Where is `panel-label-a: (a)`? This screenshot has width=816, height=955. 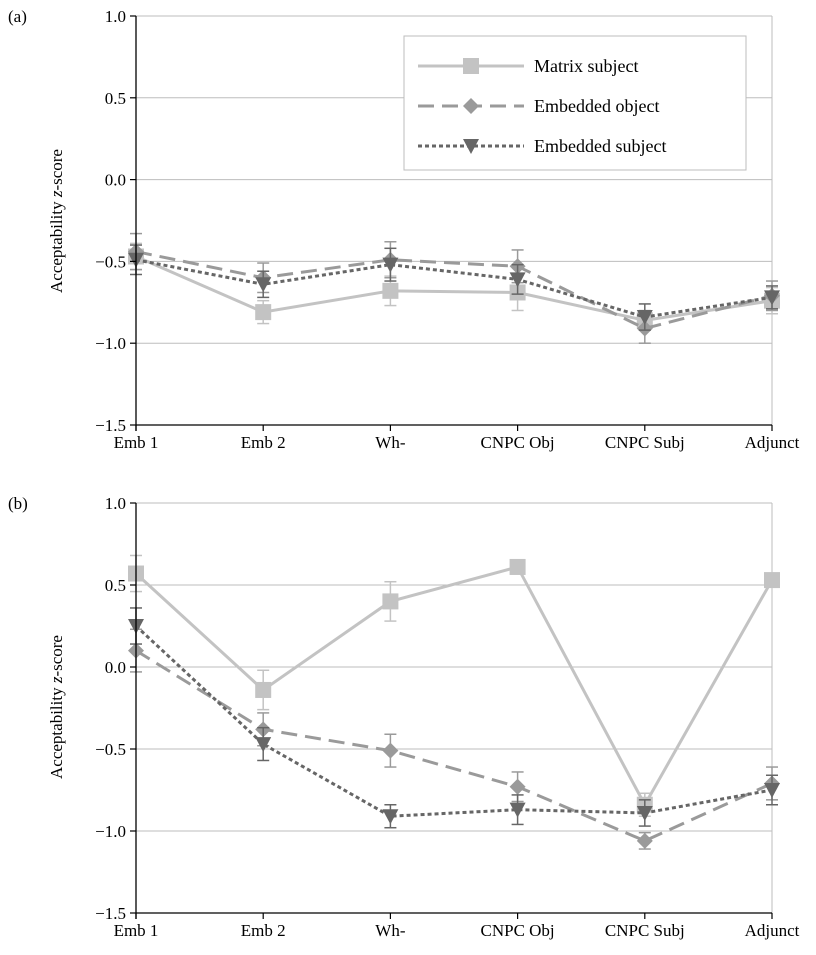
panel-label-a: (a) is located at coordinates (17, 16).